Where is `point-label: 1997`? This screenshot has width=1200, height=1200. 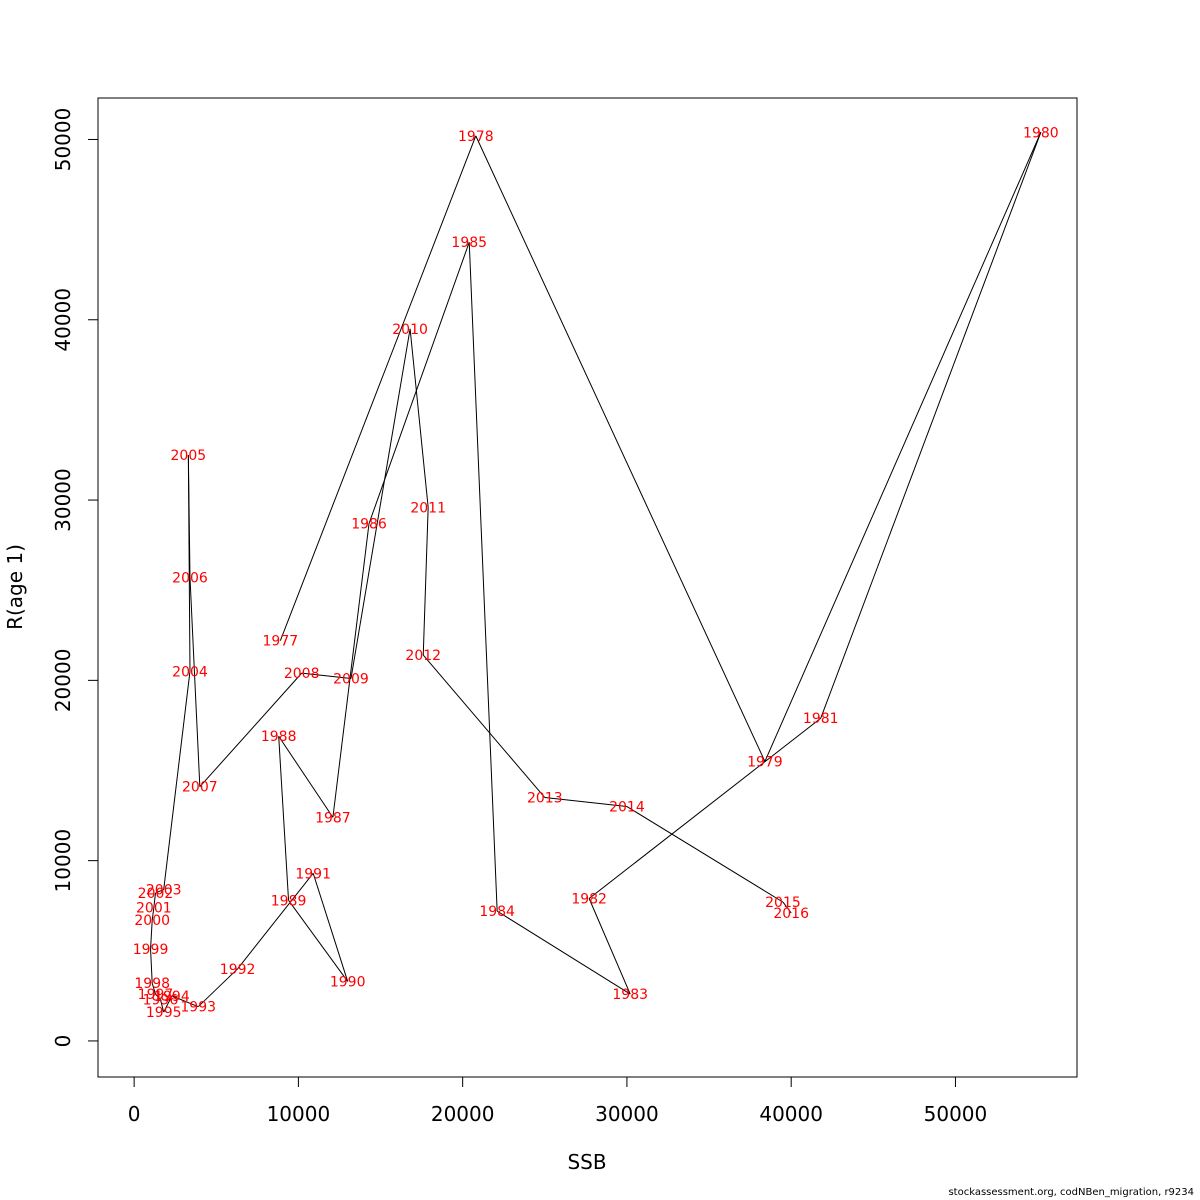
point-label: 1997 is located at coordinates (156, 995).